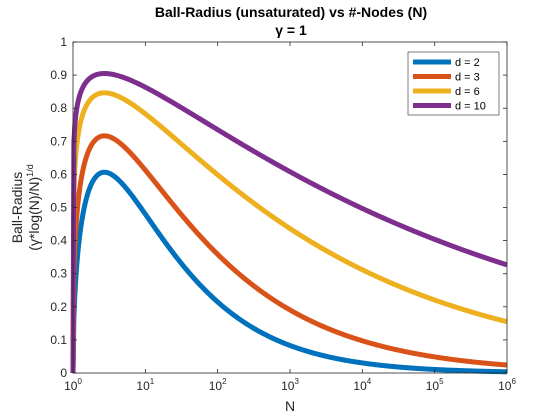  What do you see at coordinates (73, 385) in the screenshot?
I see `x-tick-label-0: 10⁰` at bounding box center [73, 385].